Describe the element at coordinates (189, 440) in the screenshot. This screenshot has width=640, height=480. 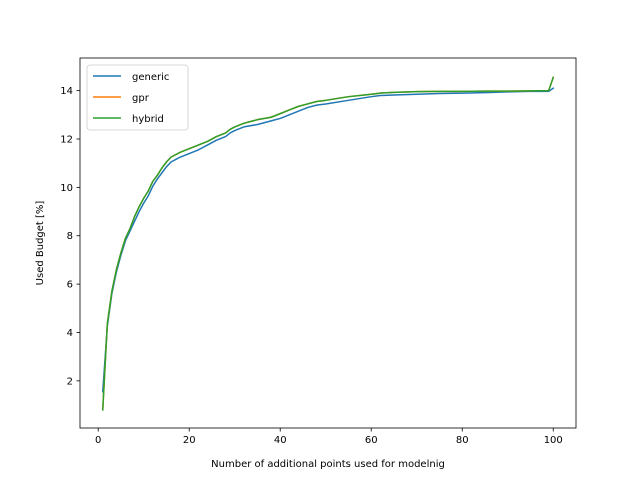
I see `x-tick-label: 20` at that location.